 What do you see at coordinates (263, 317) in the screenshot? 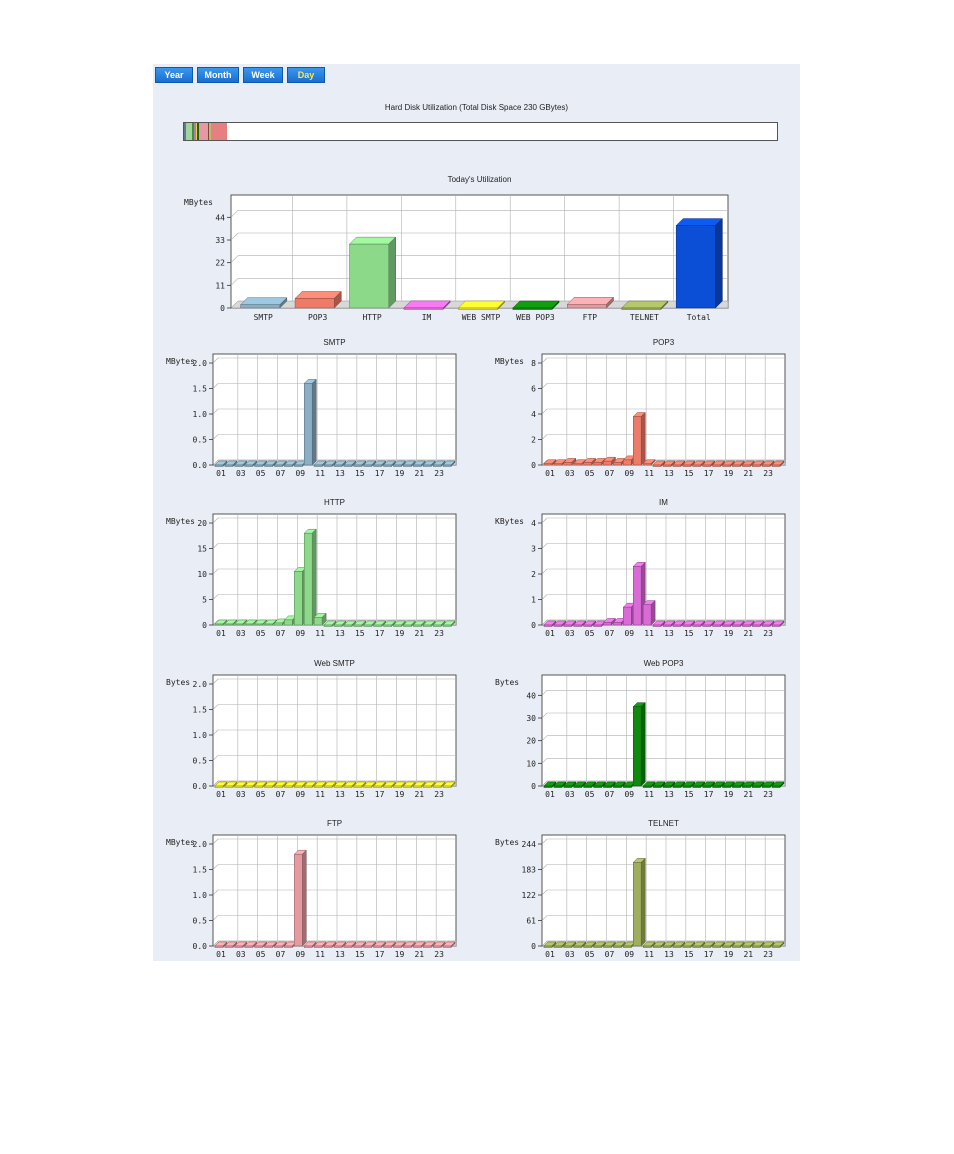
I see `x-tick-label: SMTP` at bounding box center [263, 317].